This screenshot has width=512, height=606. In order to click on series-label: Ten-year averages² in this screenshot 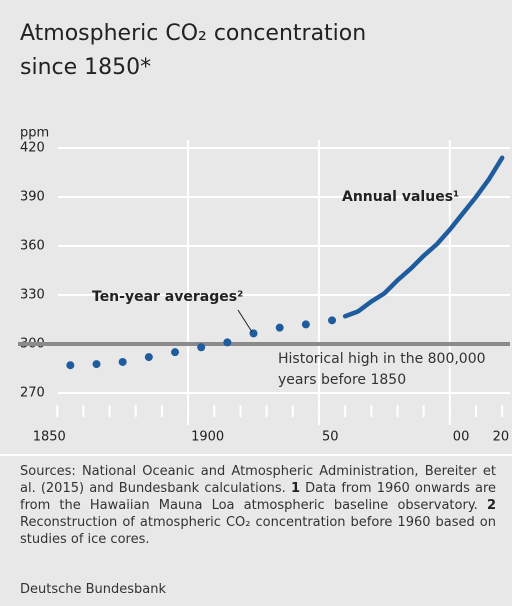, I will do `click(167, 297)`.